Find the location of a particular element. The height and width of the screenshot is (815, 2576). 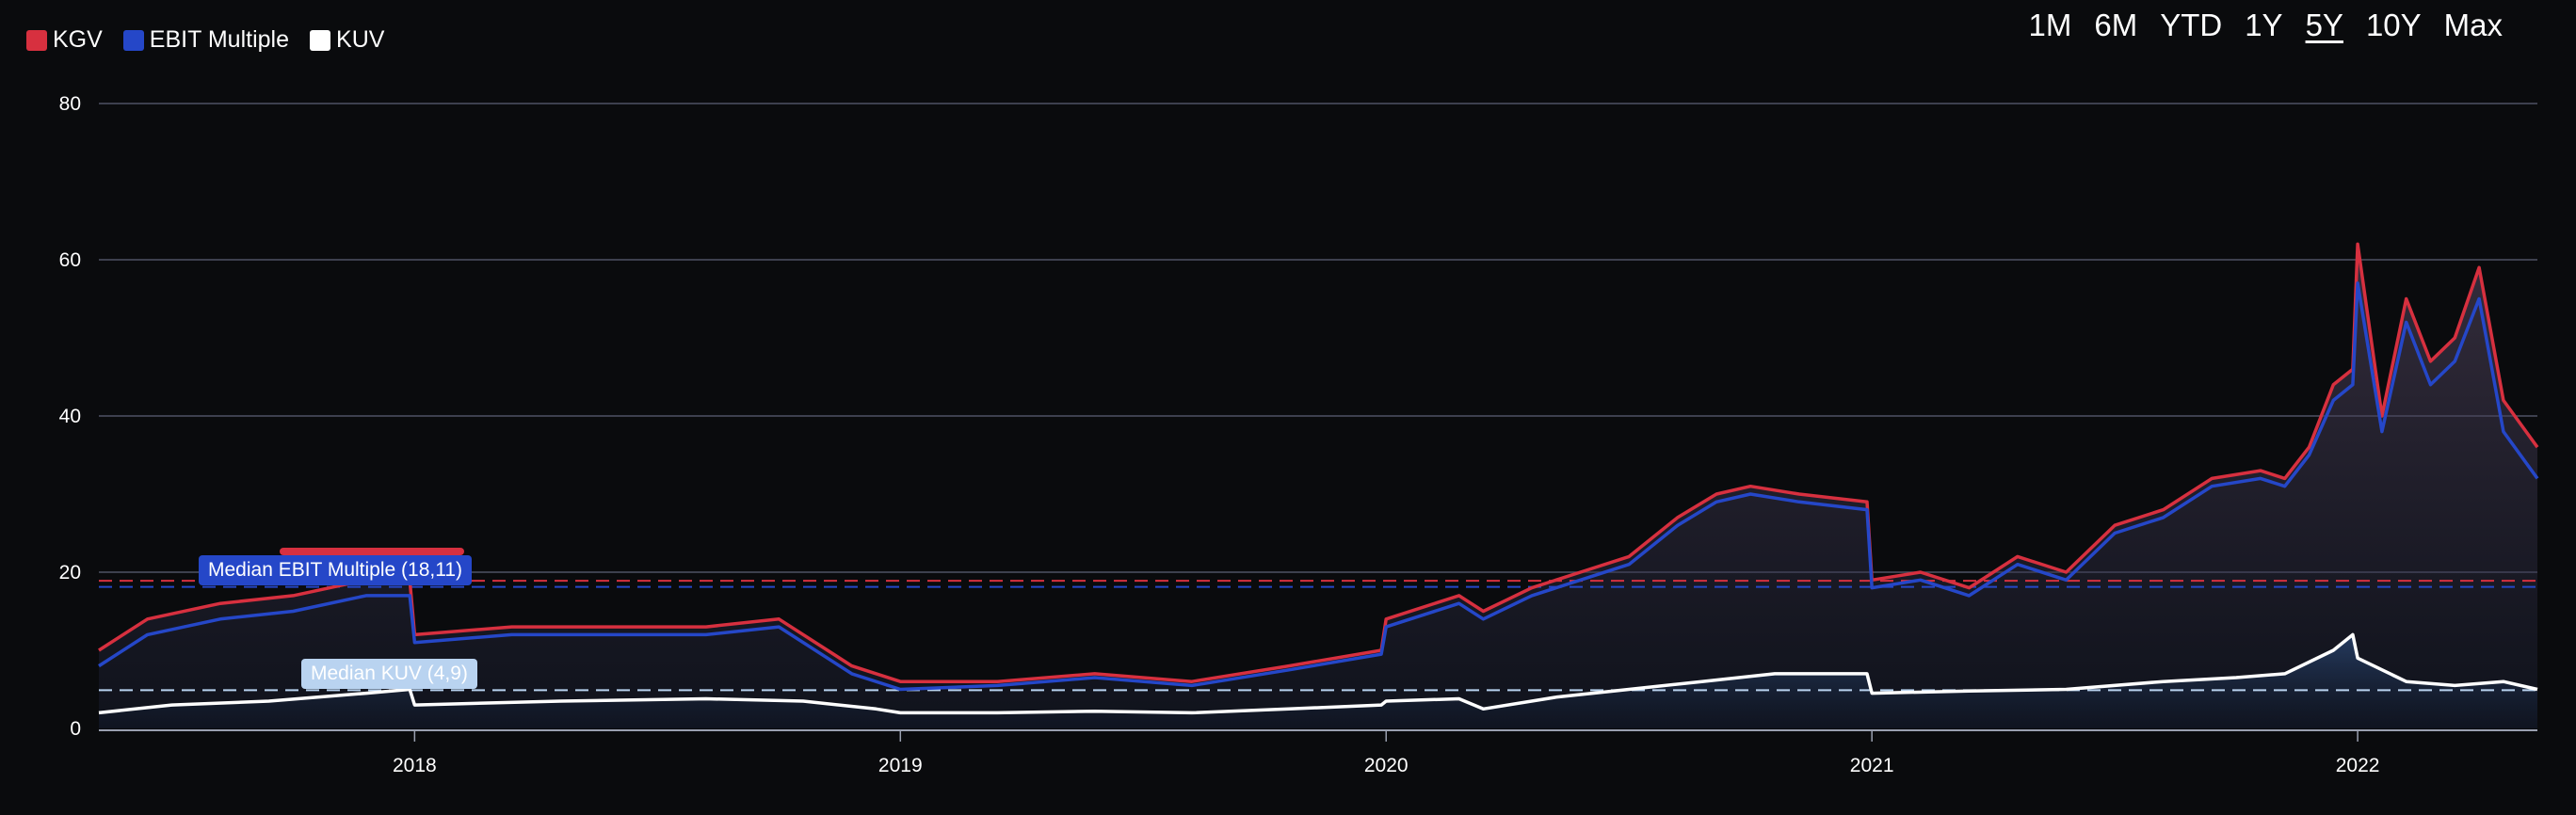

legend-item-ebit: EBIT Multiple is located at coordinates (206, 40).